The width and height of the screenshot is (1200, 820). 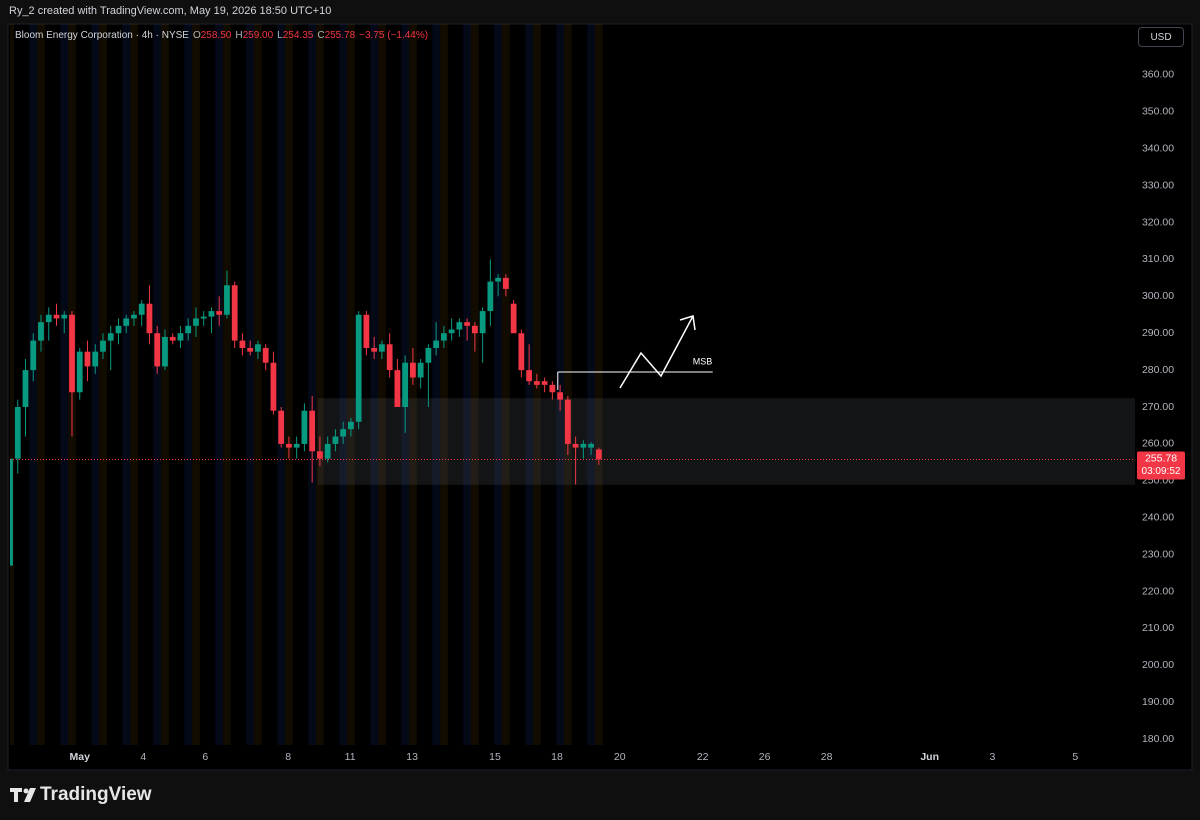 What do you see at coordinates (288, 757) in the screenshot?
I see `x-tick-label: 8` at bounding box center [288, 757].